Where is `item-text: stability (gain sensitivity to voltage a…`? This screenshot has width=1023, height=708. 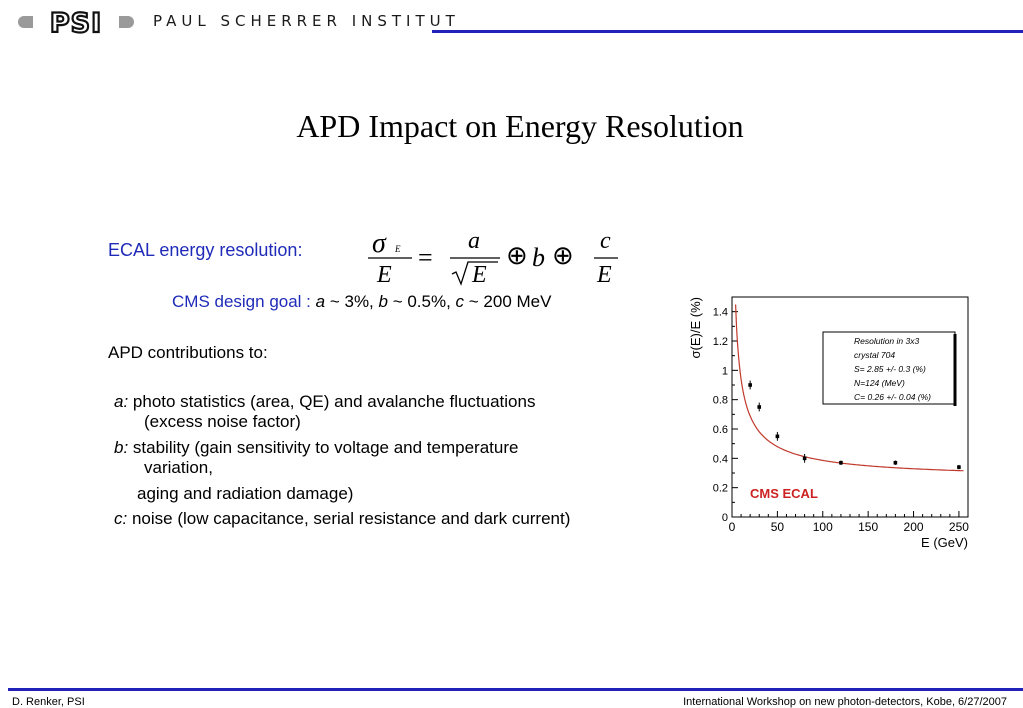 item-text: stability (gain sensitivity to voltage a… is located at coordinates (323, 447).